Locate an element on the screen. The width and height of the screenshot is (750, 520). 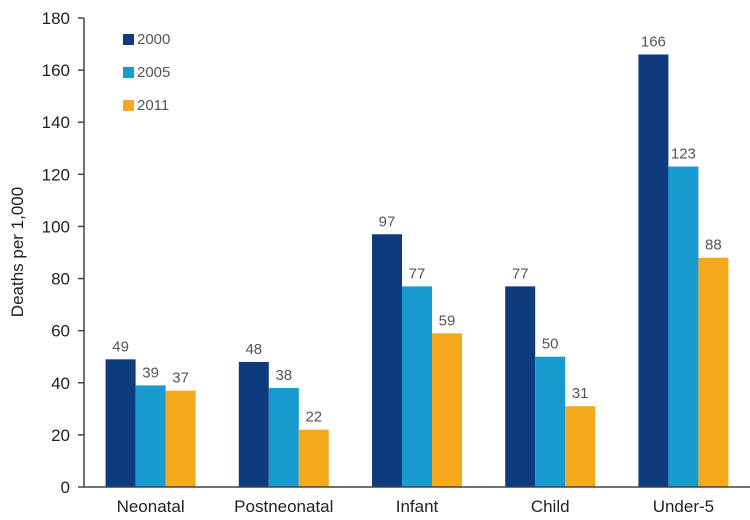
y-tick-label: 0 is located at coordinates (65, 487).